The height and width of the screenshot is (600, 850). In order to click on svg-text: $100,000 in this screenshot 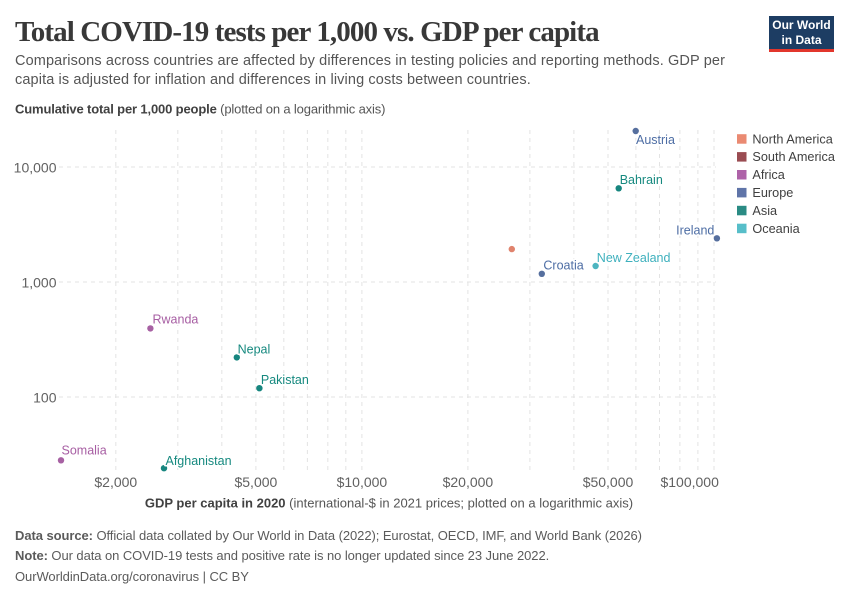, I will do `click(689, 482)`.